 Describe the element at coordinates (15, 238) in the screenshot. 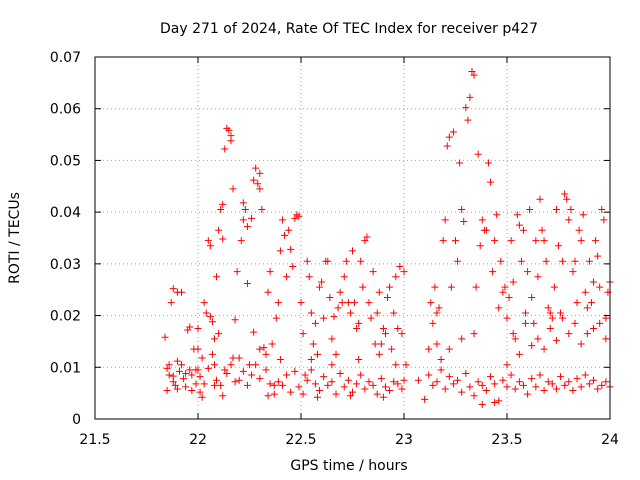

I see `y-axis-label: ROTI / TECUs` at that location.